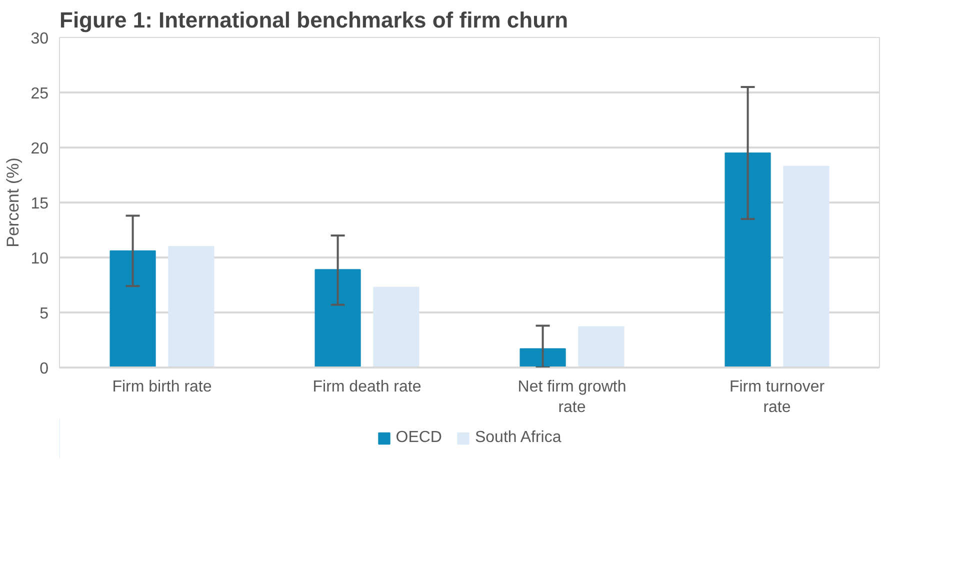 This screenshot has width=960, height=580. I want to click on x-tick-label: Net firm growth rate, so click(572, 397).